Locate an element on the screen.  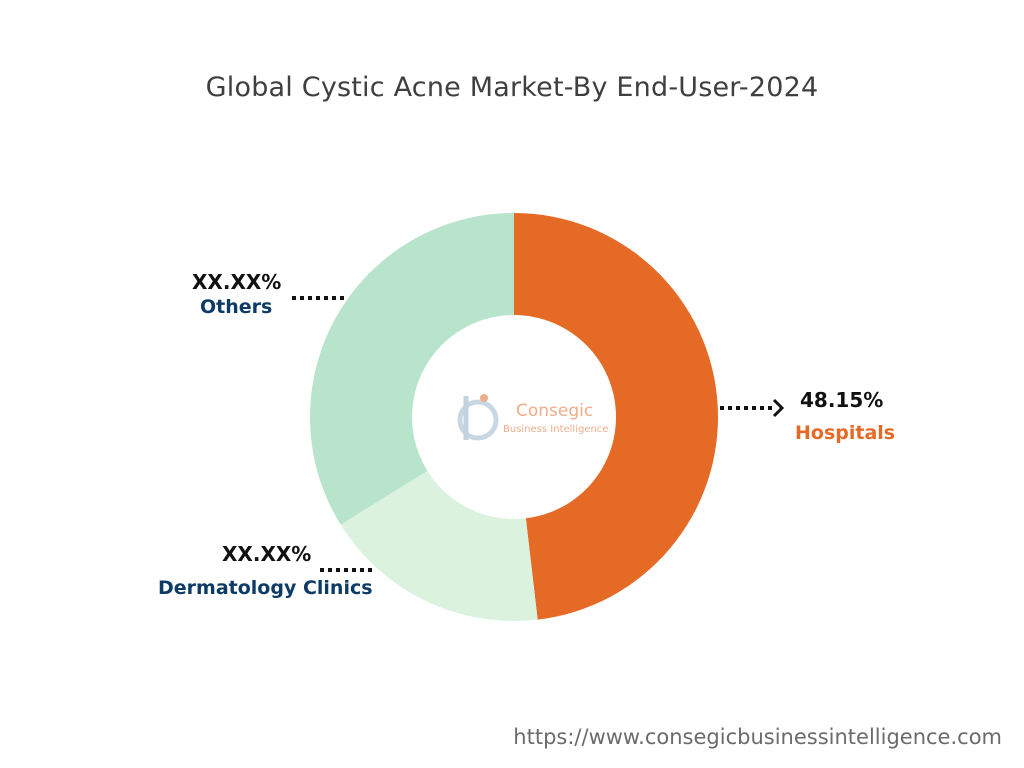
dermatology-value-label: XX.XX% is located at coordinates (267, 554).